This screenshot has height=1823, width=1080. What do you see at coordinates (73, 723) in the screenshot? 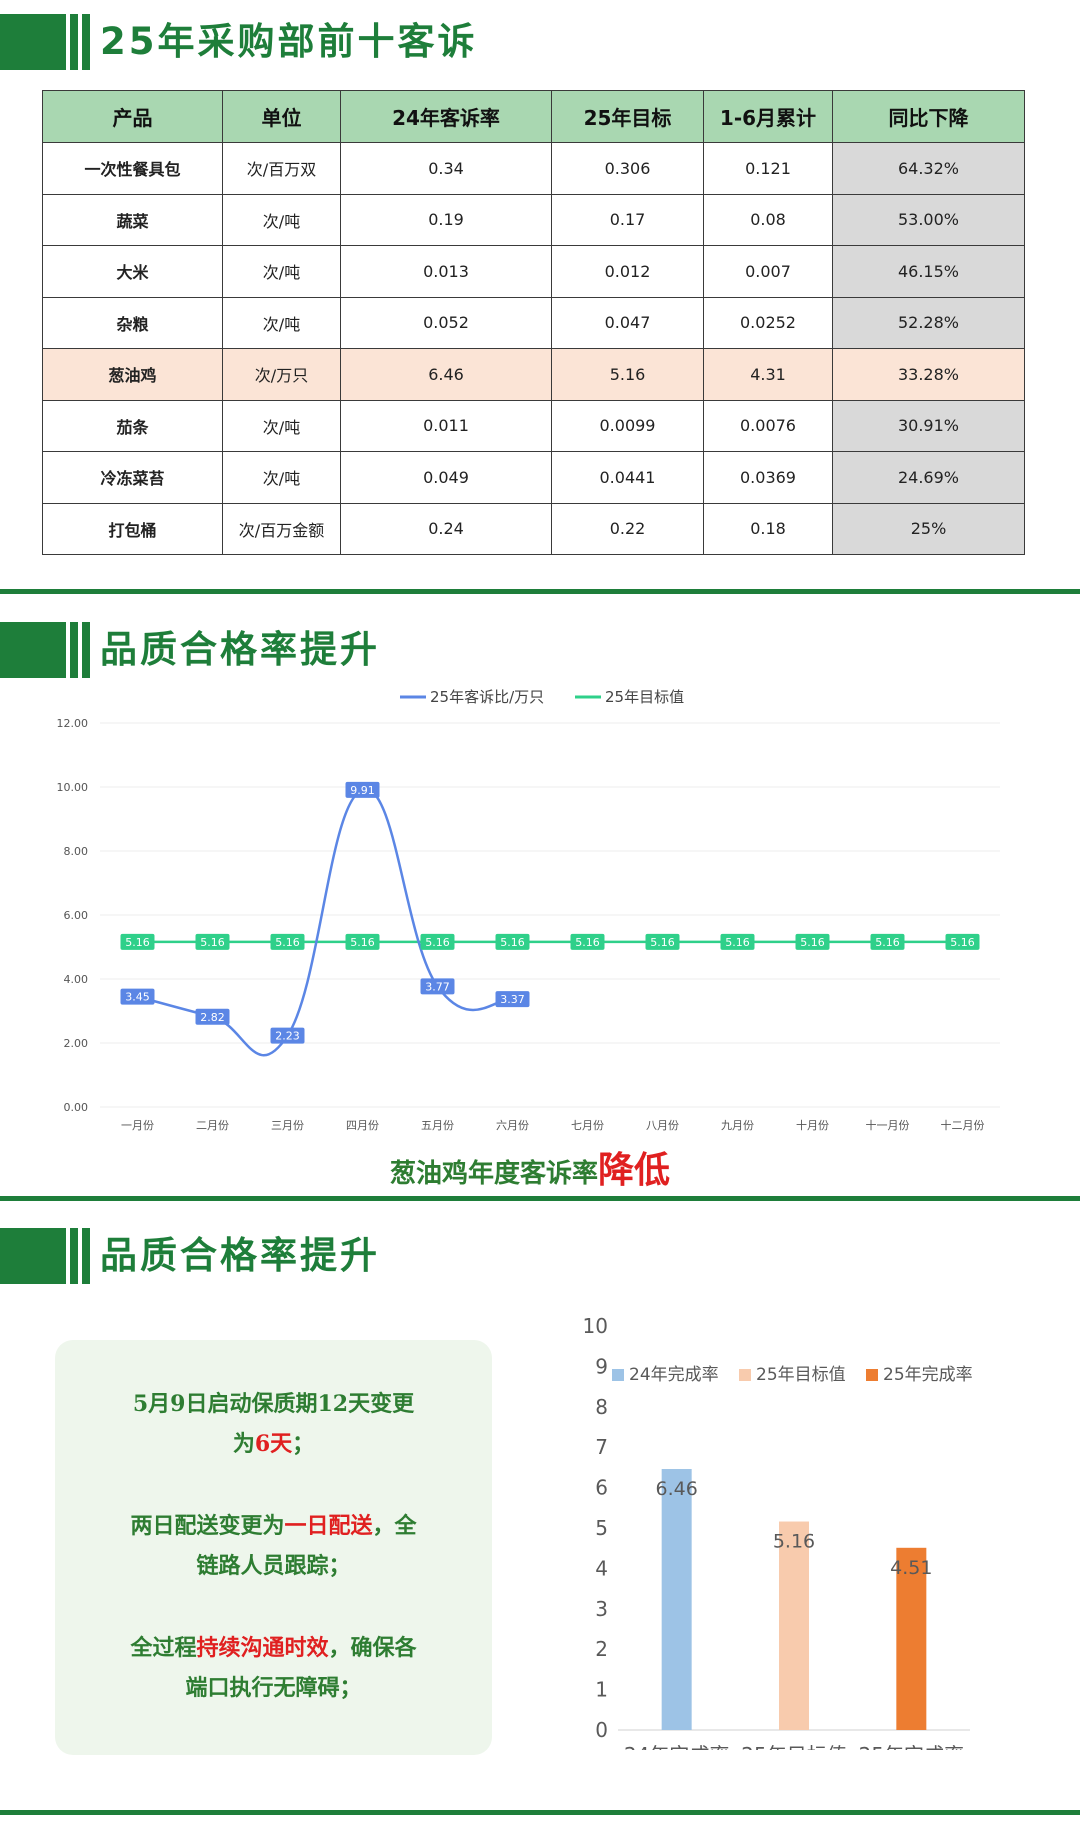
I see `y-tick-label: 12.00` at bounding box center [73, 723].